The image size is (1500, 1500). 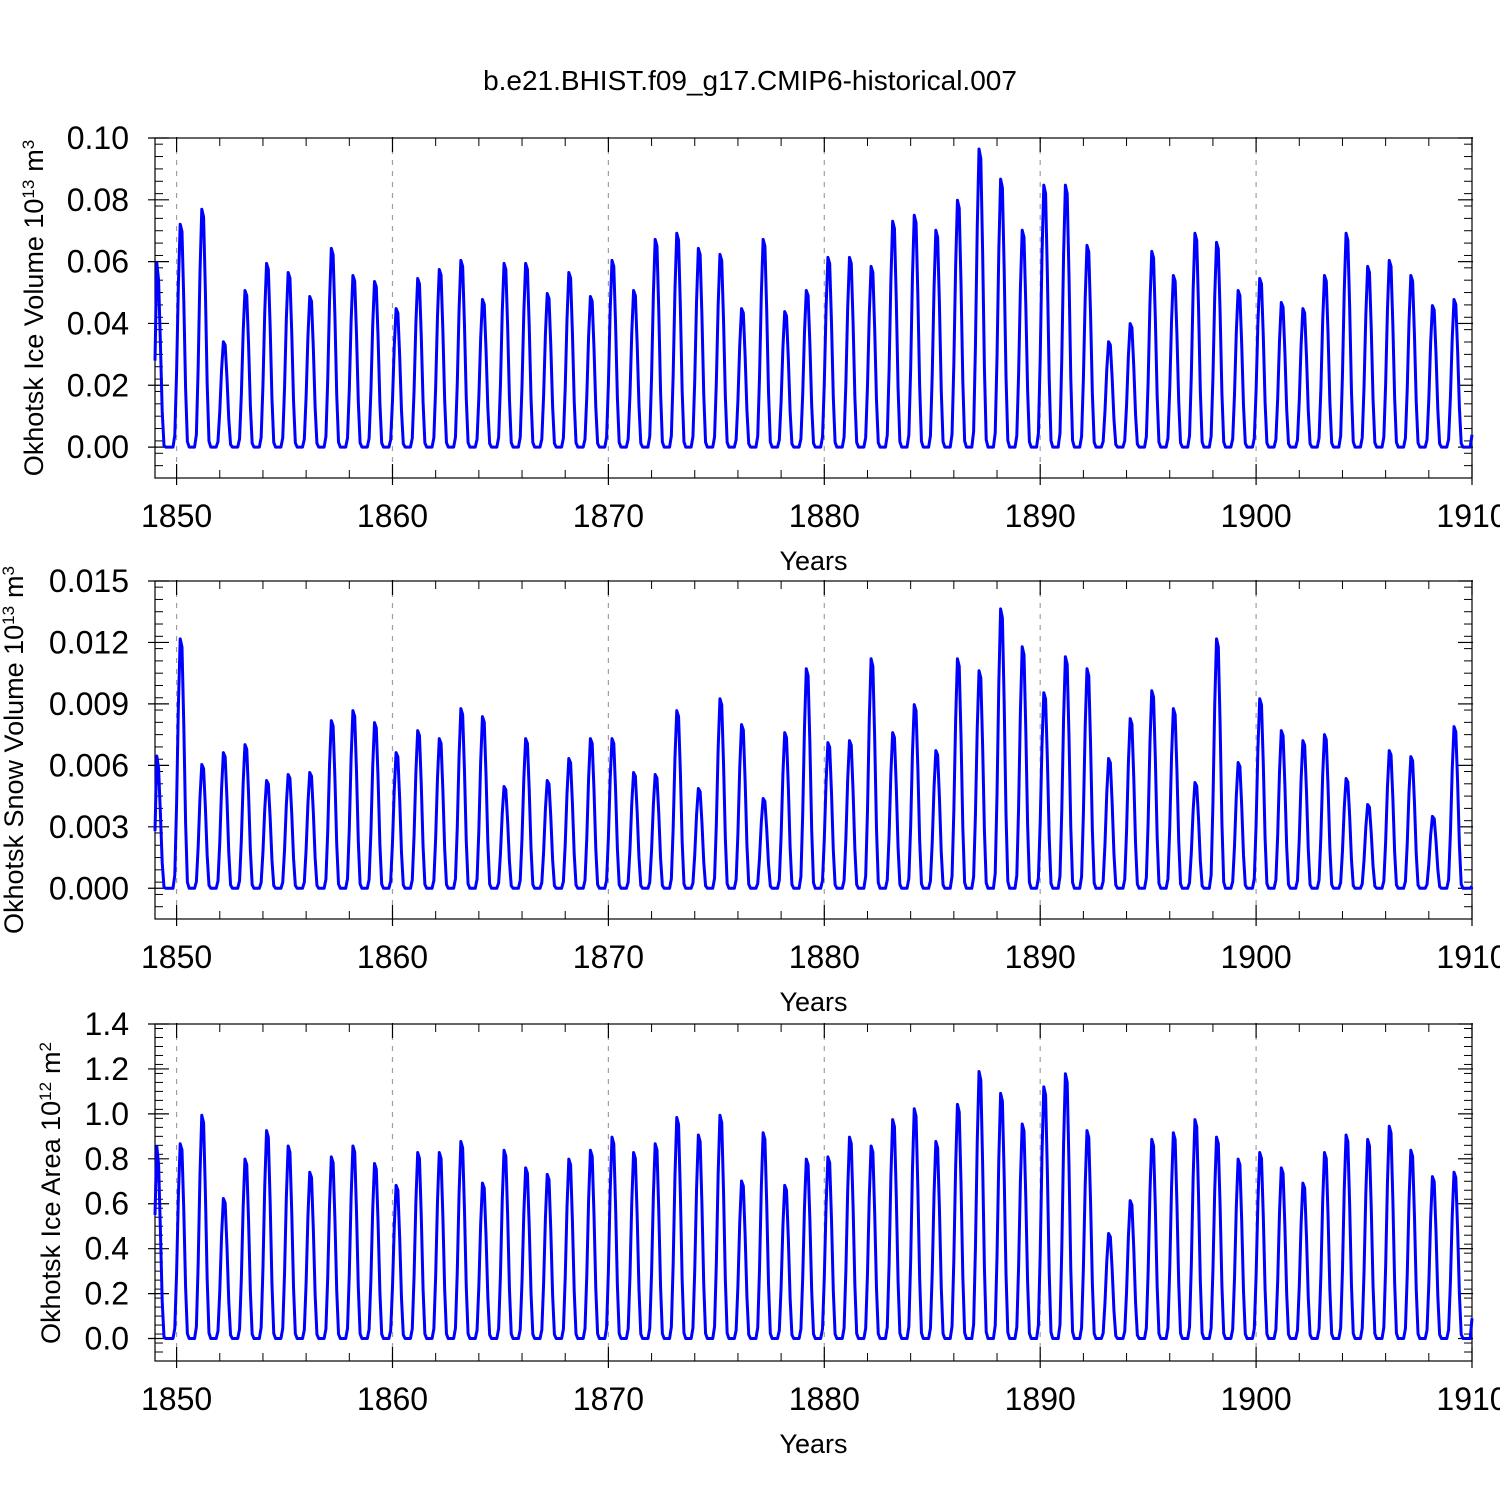 What do you see at coordinates (107, 1159) in the screenshot?
I see `y-tick-label: 0.8` at bounding box center [107, 1159].